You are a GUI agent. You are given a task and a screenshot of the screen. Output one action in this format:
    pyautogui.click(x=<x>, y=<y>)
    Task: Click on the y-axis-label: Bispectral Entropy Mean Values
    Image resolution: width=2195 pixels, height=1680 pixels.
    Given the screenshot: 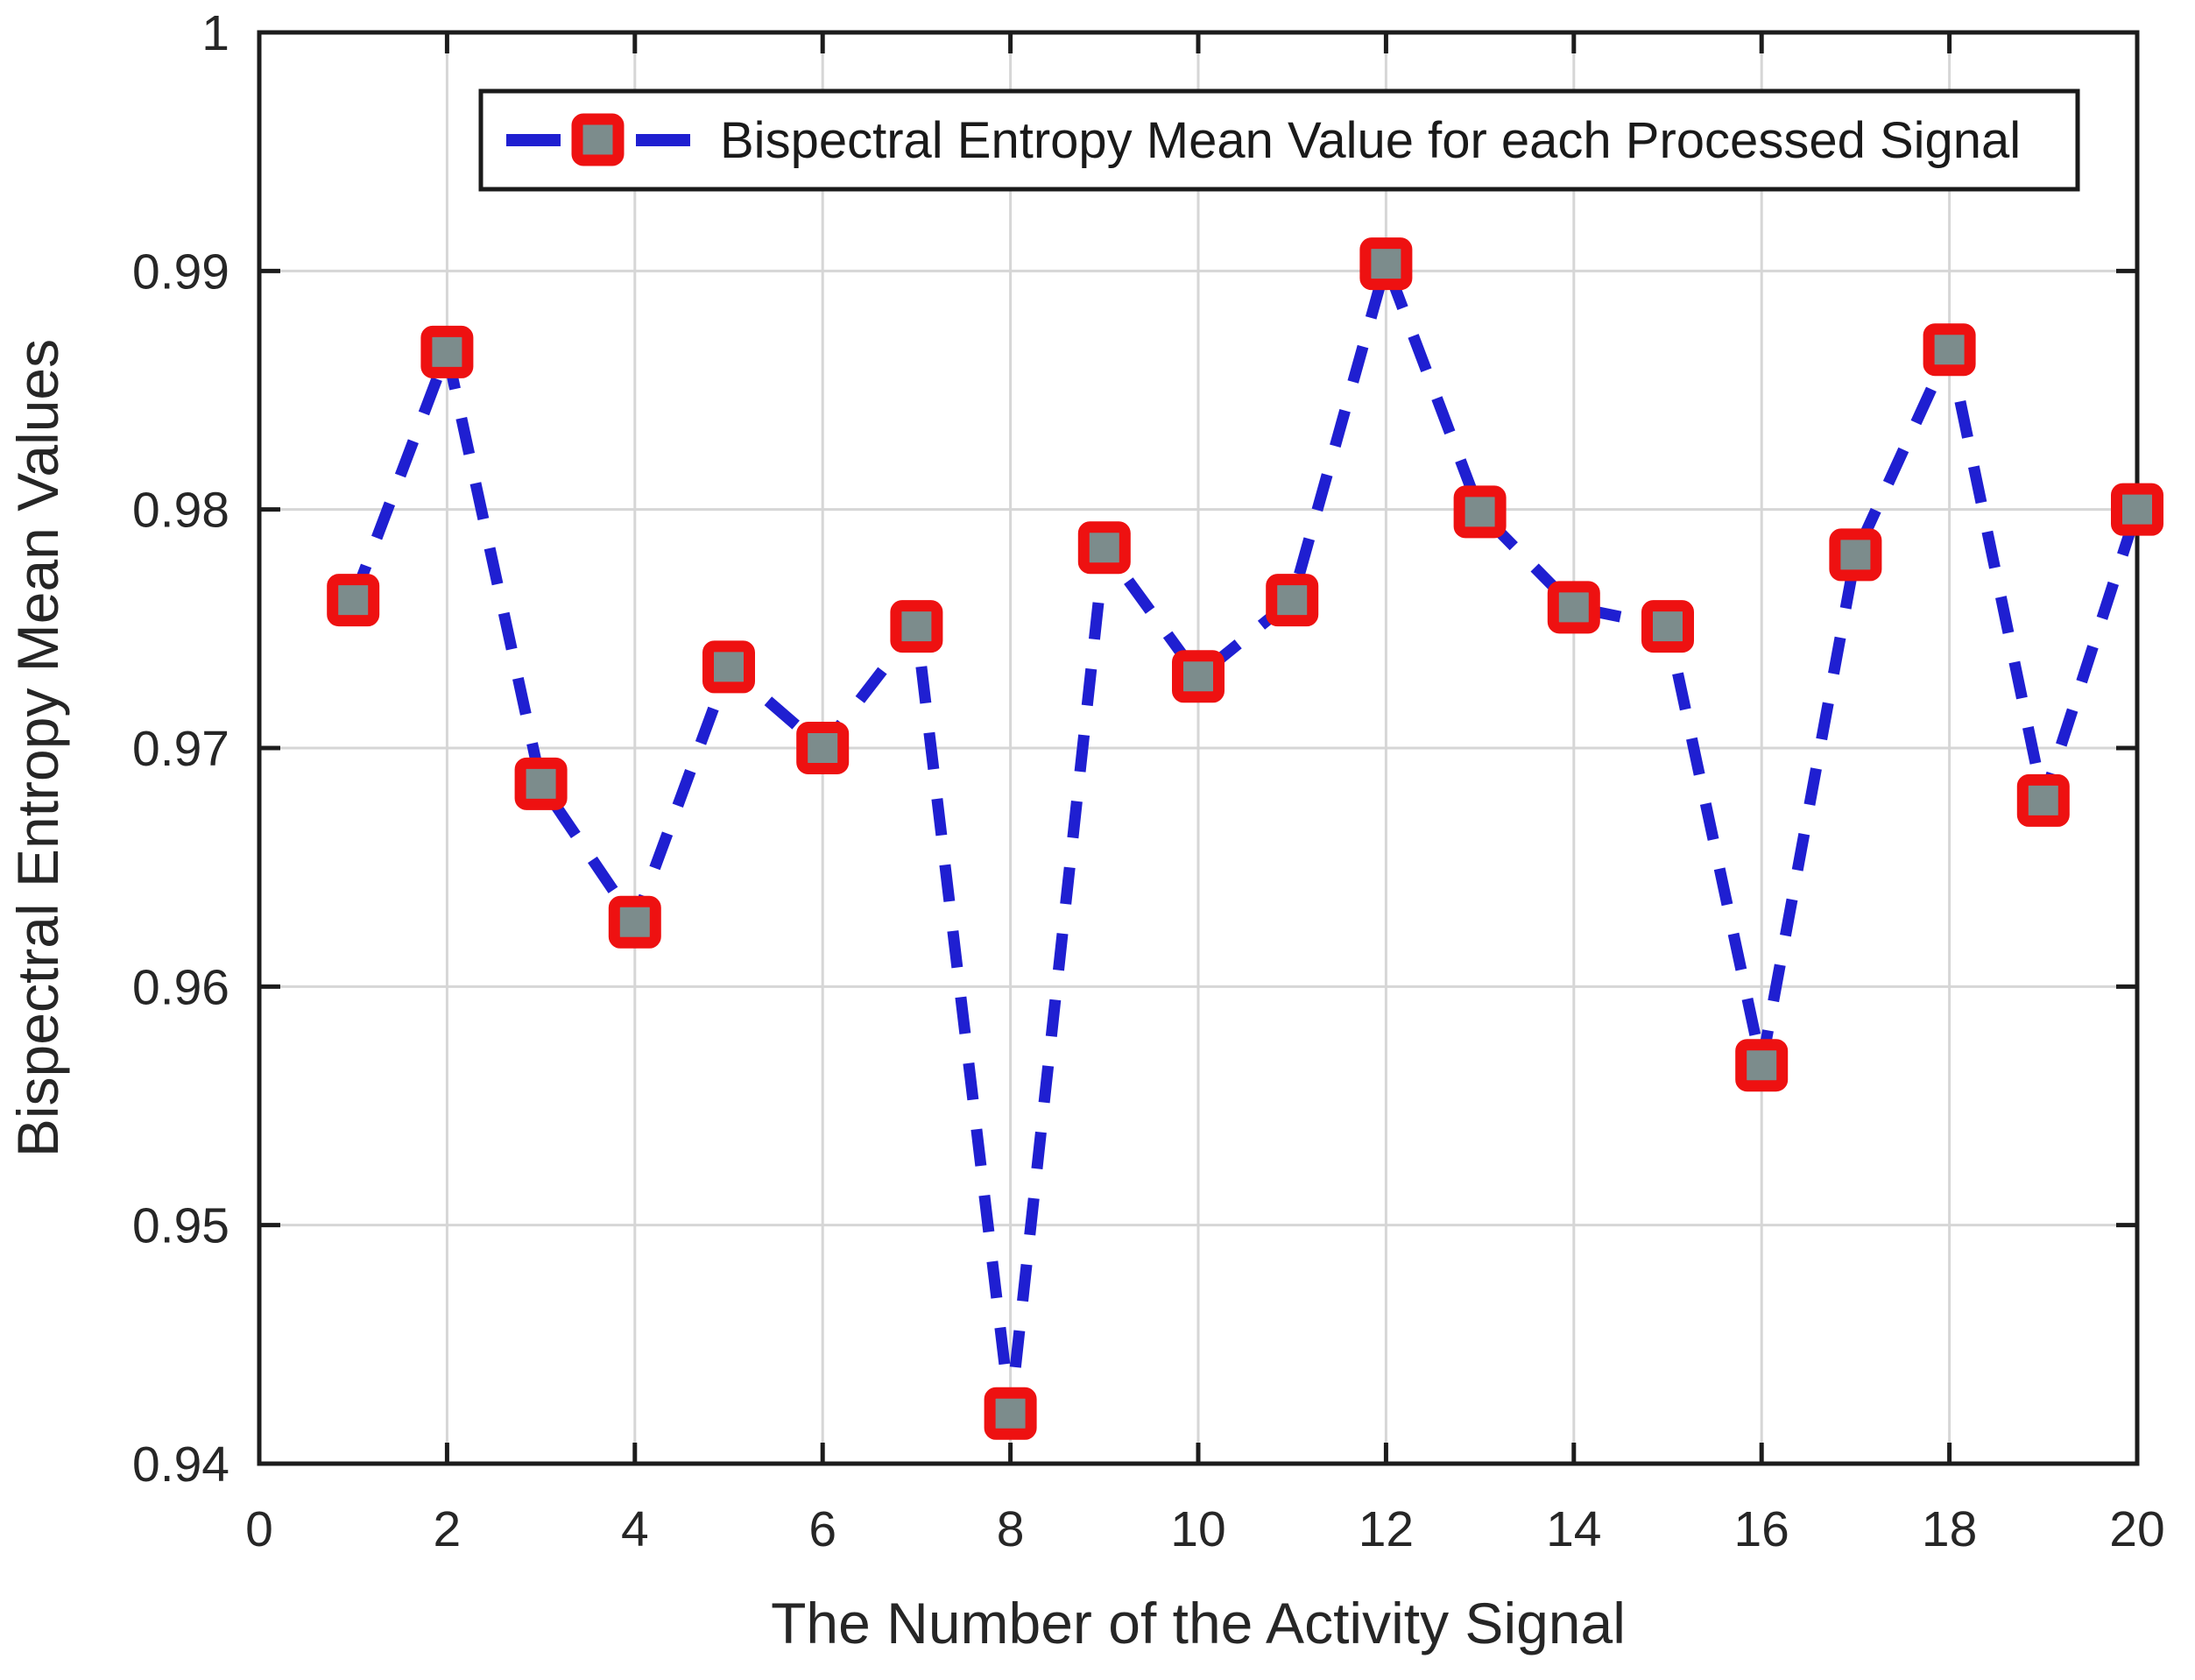 What is the action you would take?
    pyautogui.click(x=37, y=748)
    